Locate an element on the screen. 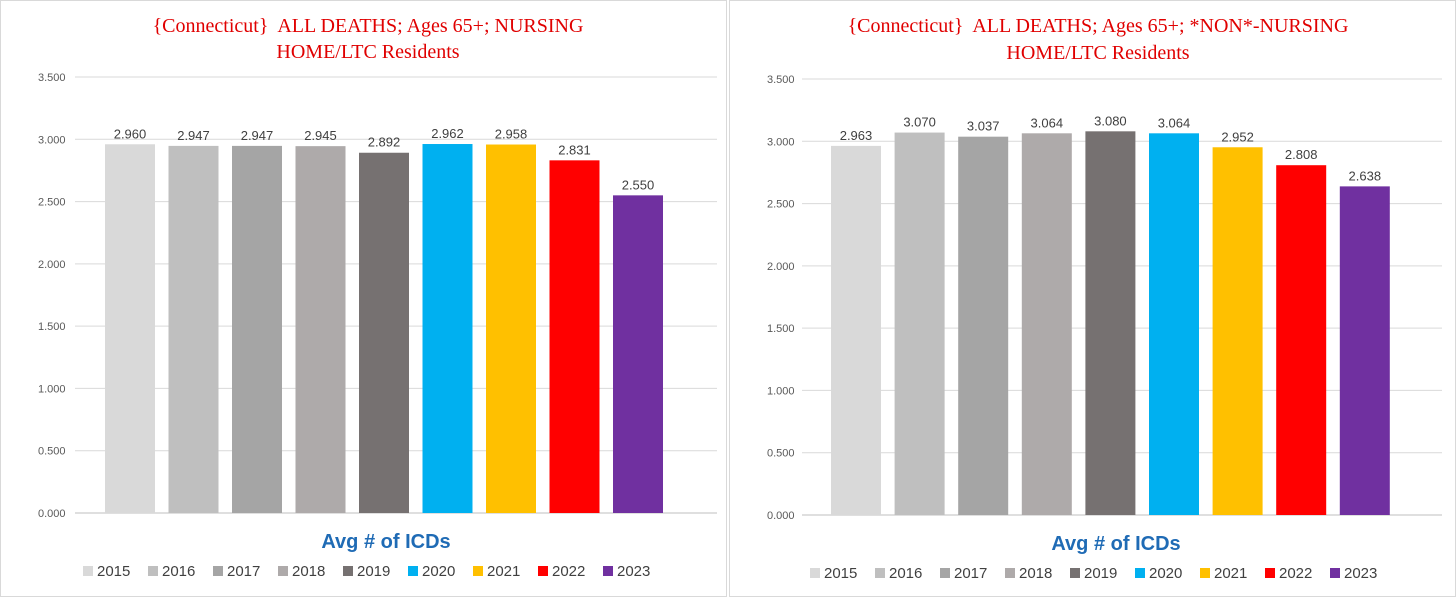 The height and width of the screenshot is (599, 1456). data-label-2017: 2.947 is located at coordinates (257, 135).